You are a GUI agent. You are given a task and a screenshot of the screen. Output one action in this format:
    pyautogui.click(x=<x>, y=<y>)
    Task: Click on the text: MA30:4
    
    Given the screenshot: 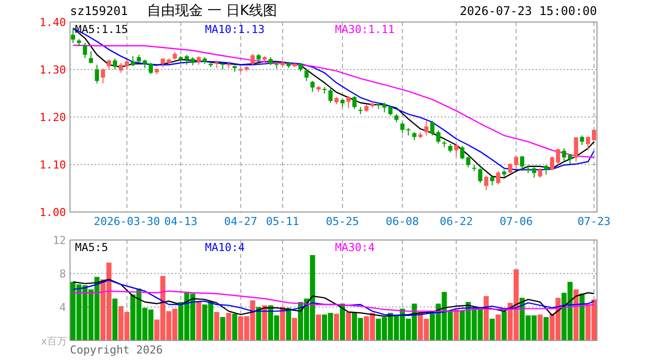 What is the action you would take?
    pyautogui.click(x=355, y=247)
    